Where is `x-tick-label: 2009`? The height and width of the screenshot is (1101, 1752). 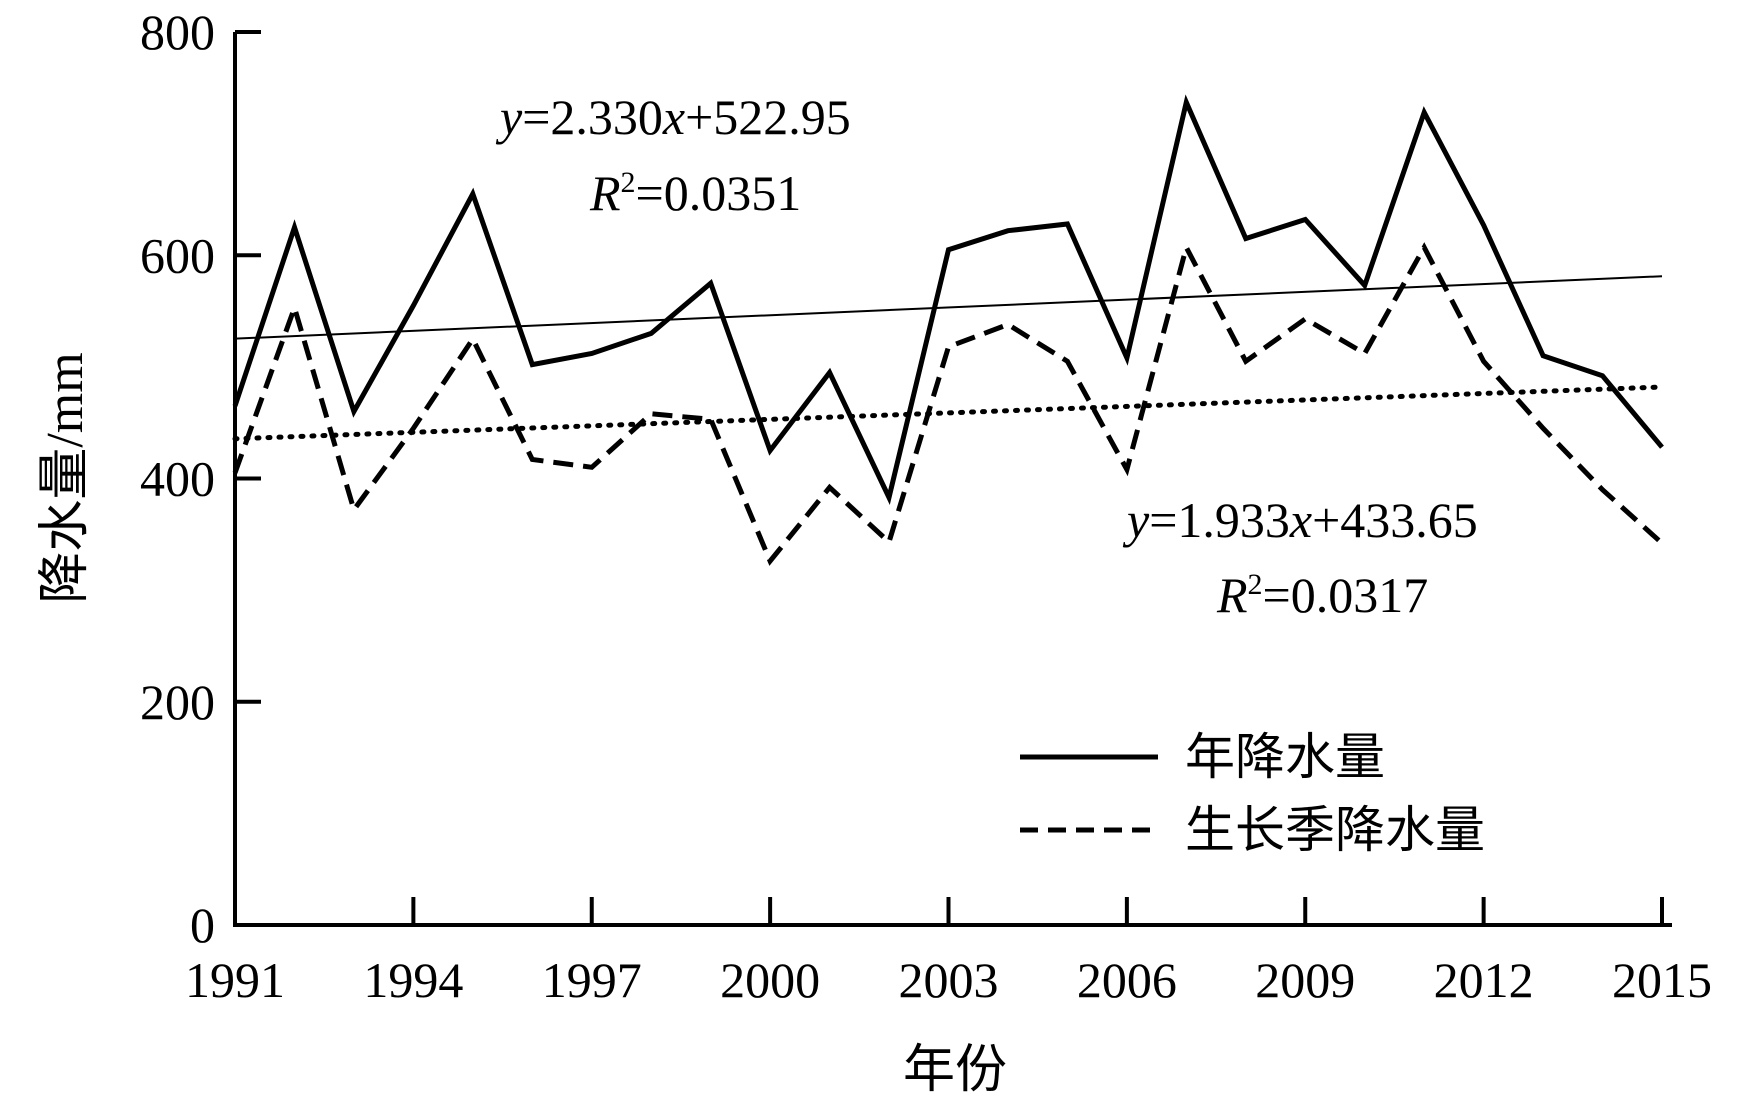
x-tick-label: 2009 is located at coordinates (1305, 980).